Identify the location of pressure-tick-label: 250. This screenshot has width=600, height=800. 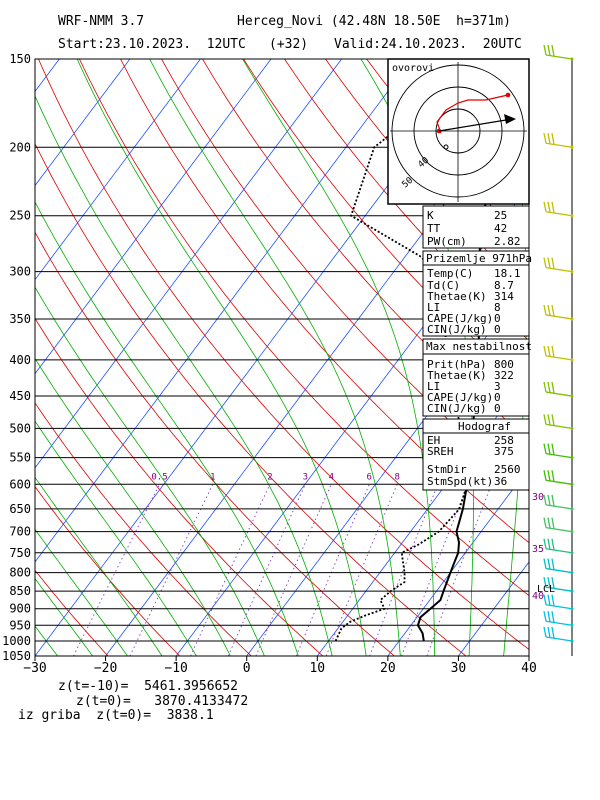
(20, 216).